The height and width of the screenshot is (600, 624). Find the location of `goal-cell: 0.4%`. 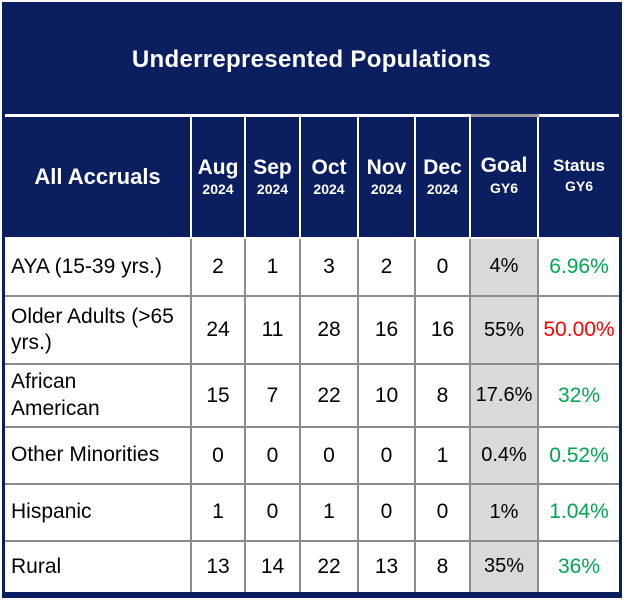

goal-cell: 0.4% is located at coordinates (504, 455).